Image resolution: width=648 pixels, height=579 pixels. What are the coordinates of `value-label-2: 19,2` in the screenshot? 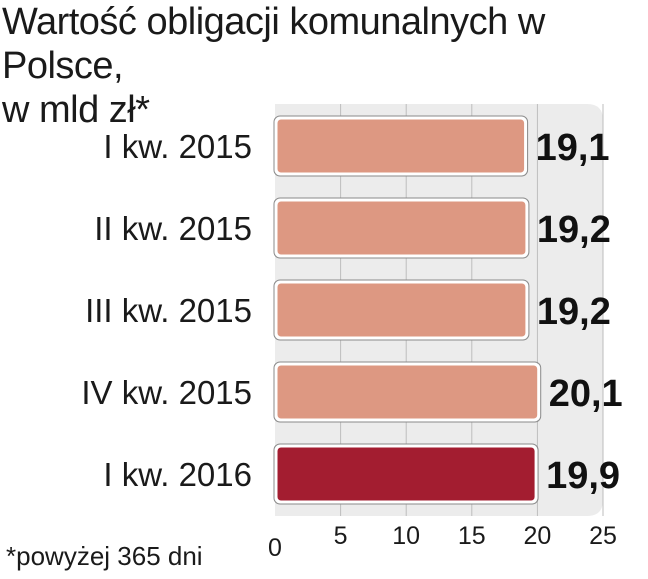 It's located at (574, 230).